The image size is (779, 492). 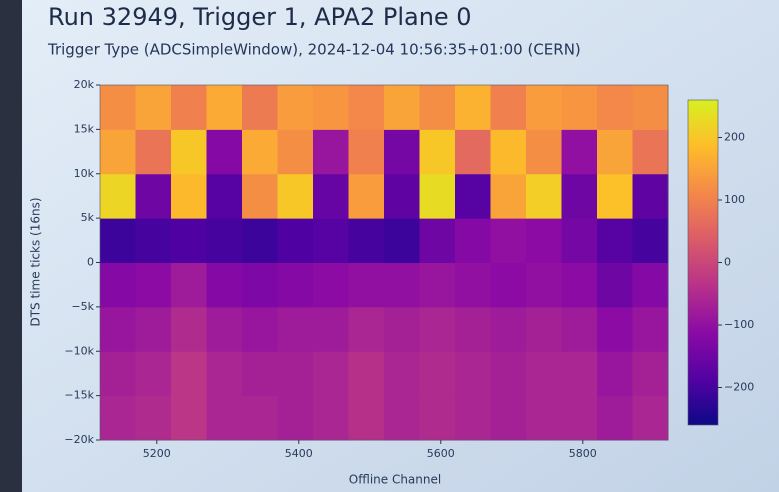 What do you see at coordinates (90, 262) in the screenshot?
I see `y-tick-label: 0` at bounding box center [90, 262].